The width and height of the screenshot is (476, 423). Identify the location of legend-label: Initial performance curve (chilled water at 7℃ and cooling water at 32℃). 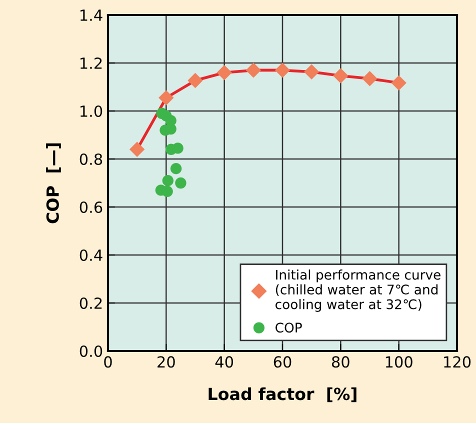
(358, 291).